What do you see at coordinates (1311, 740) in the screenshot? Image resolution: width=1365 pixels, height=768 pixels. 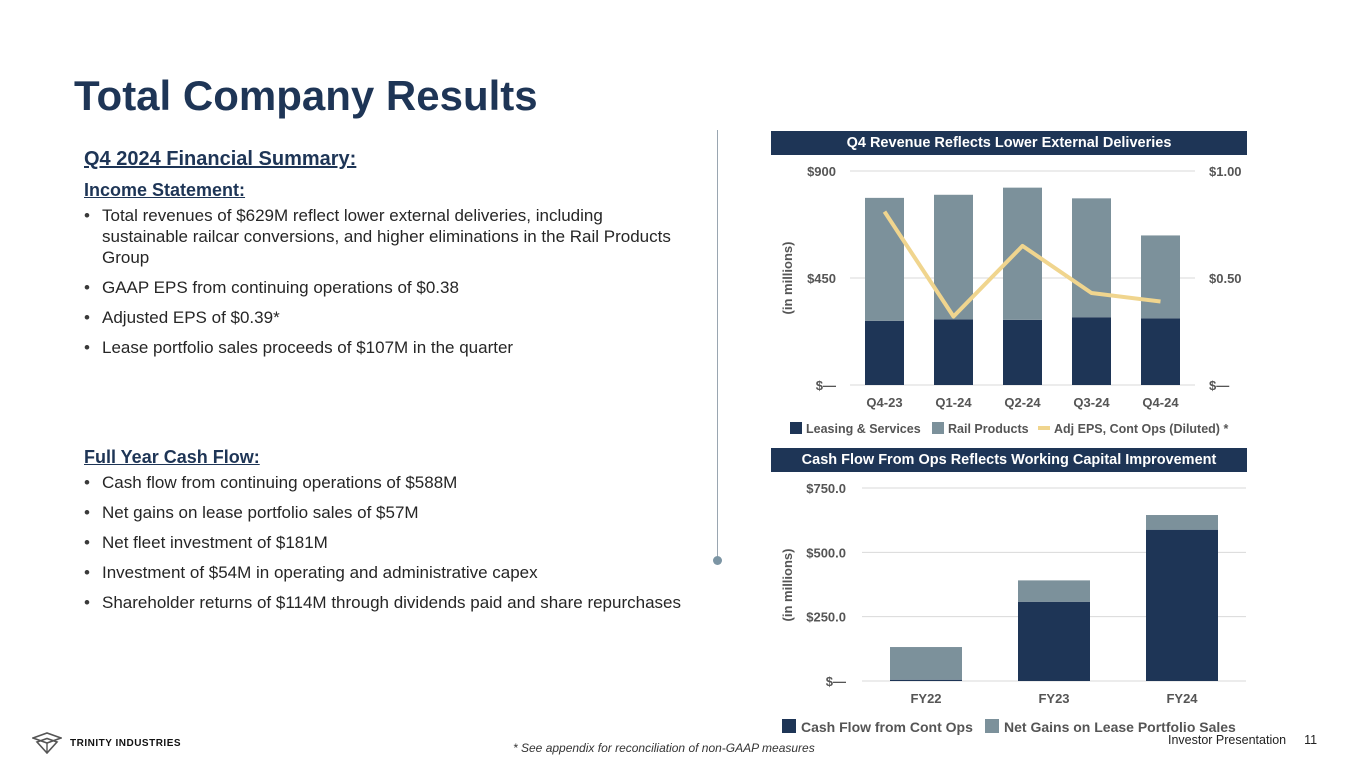 I see `page-number: 11` at bounding box center [1311, 740].